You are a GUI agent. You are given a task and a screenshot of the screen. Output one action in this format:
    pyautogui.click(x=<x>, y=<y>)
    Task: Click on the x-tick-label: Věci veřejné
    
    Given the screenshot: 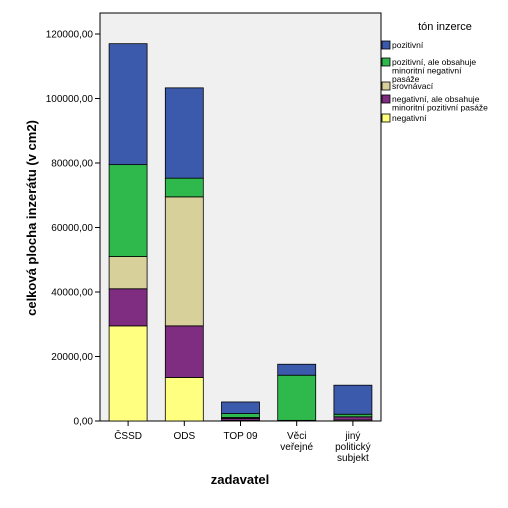 What is the action you would take?
    pyautogui.click(x=296, y=442)
    